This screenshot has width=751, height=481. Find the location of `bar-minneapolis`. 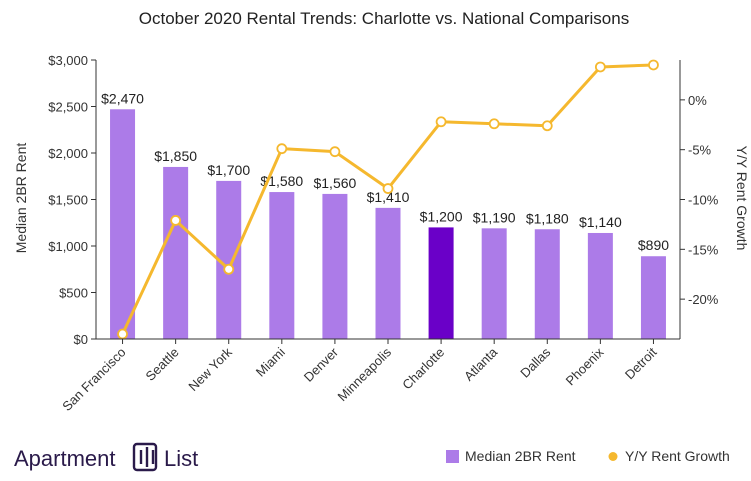

bar-minneapolis is located at coordinates (388, 273).